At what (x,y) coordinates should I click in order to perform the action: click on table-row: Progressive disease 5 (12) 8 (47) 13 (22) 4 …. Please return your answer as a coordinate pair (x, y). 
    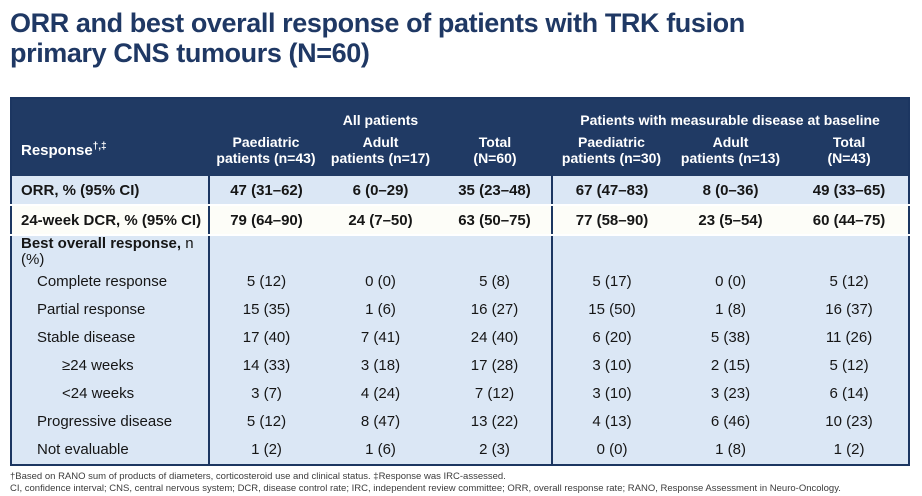
    Looking at the image, I should click on (460, 421).